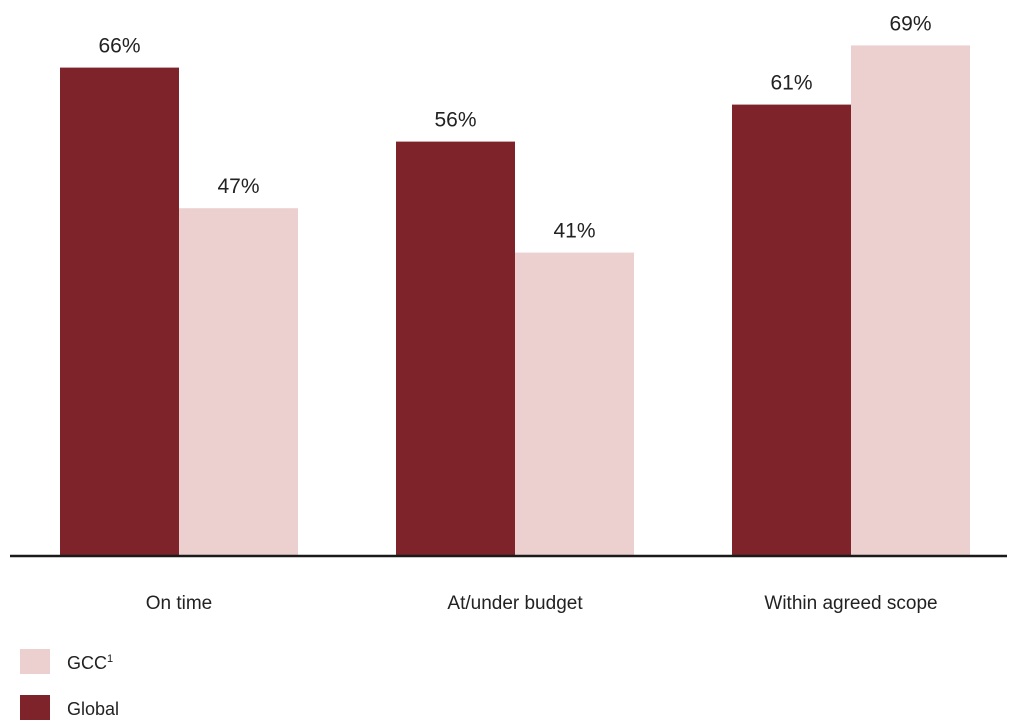 This screenshot has height=723, width=1010. Describe the element at coordinates (66, 661) in the screenshot. I see `legend-item-gcc: GCC1` at that location.